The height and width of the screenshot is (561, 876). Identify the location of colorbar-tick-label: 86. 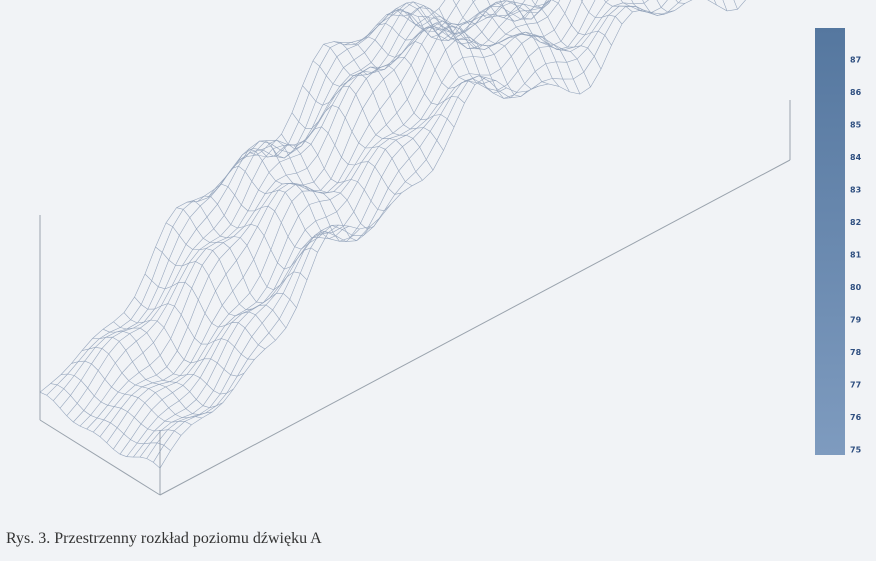
(856, 92).